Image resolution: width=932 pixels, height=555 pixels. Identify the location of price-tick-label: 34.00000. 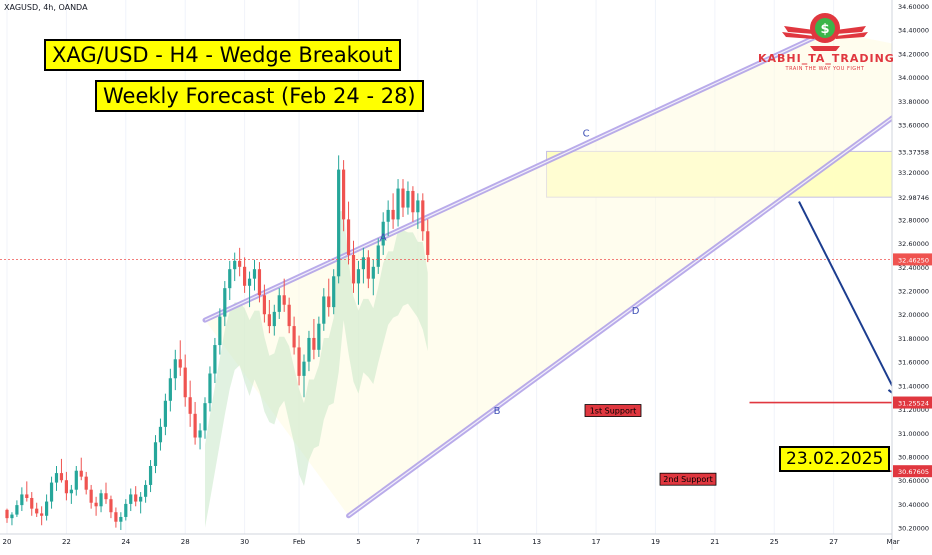
(913, 78).